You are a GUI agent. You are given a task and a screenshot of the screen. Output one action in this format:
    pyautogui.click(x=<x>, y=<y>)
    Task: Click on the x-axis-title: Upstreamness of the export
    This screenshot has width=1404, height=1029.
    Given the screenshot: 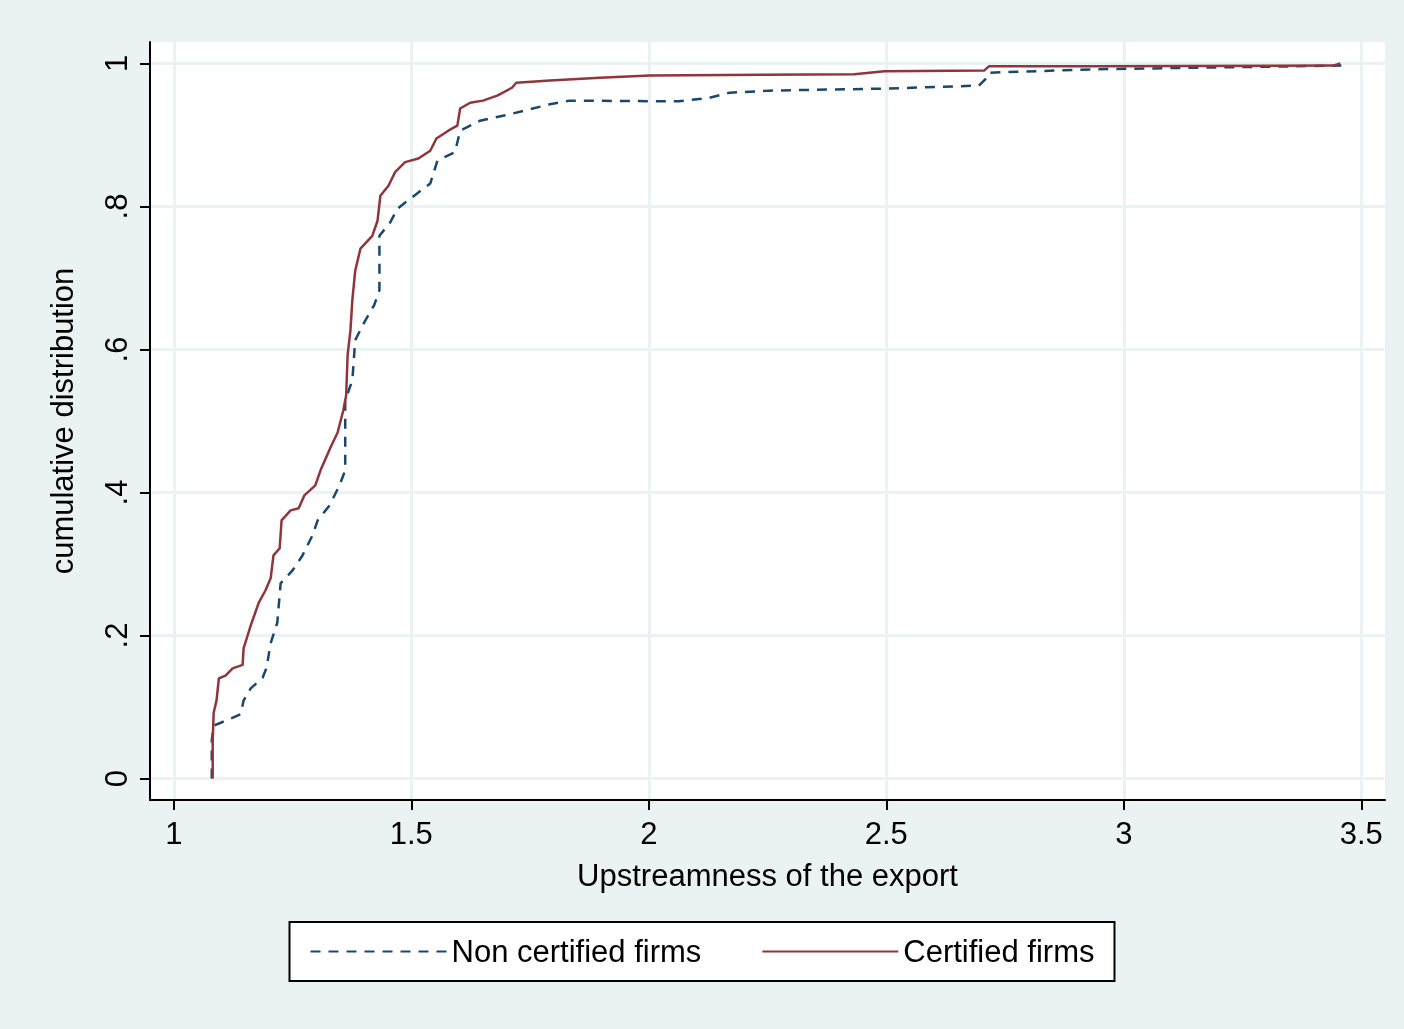 What is the action you would take?
    pyautogui.click(x=768, y=875)
    